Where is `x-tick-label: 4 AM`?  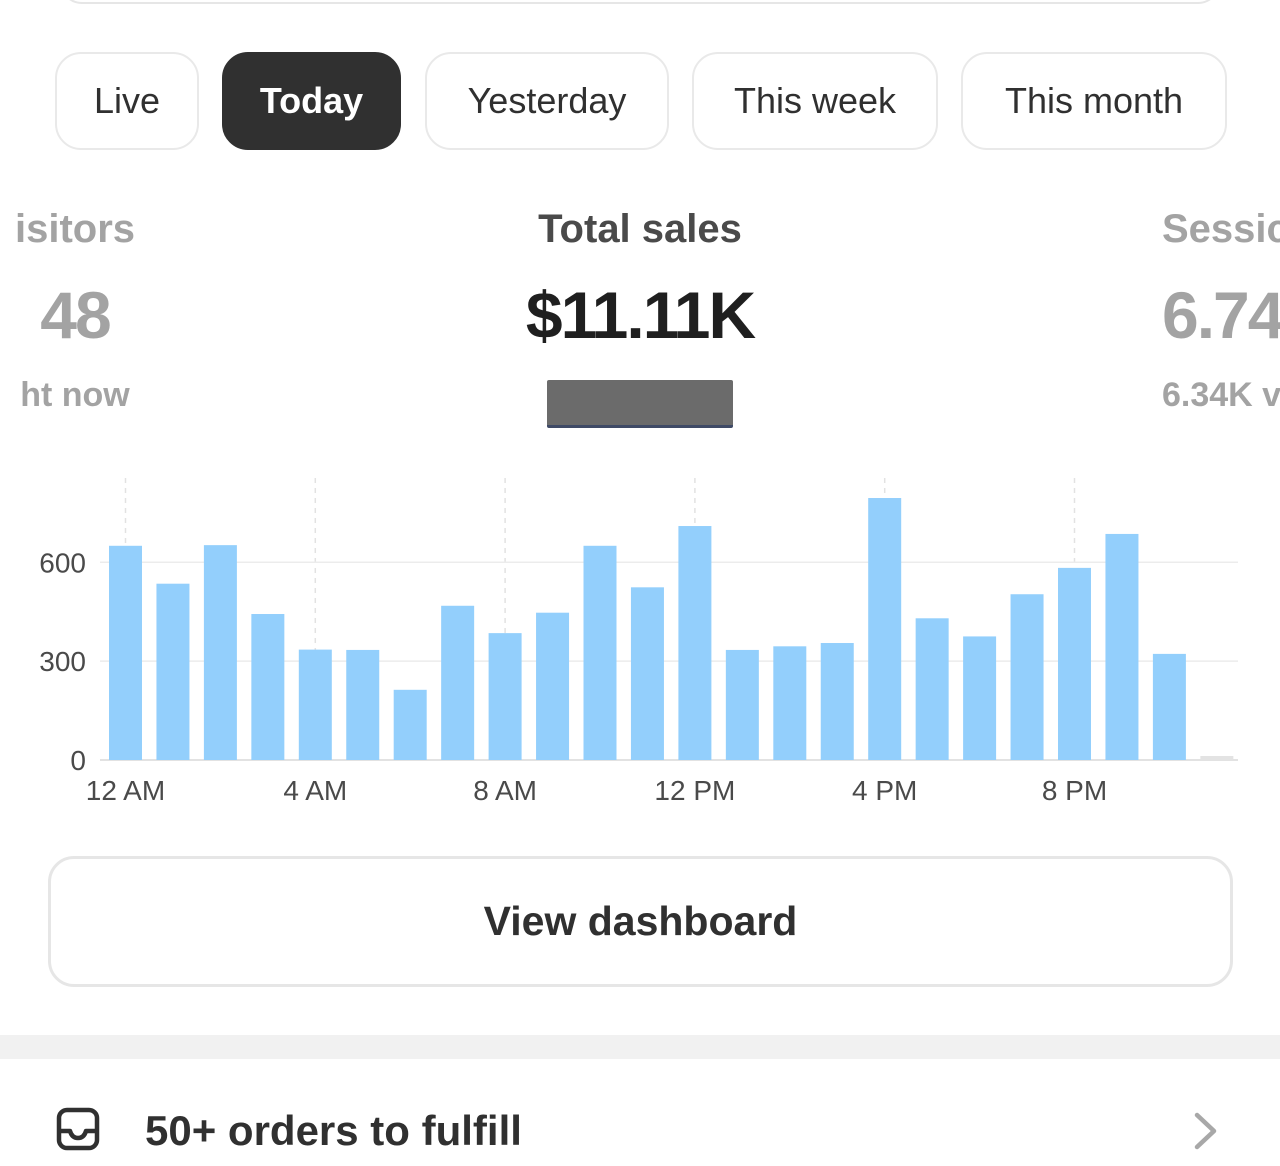
x-tick-label: 4 AM is located at coordinates (315, 790).